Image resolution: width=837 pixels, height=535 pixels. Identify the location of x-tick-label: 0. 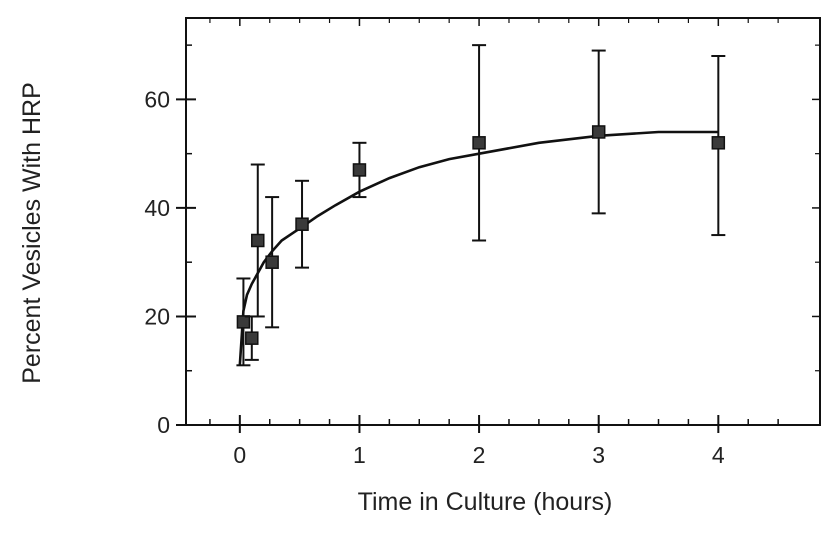
(239, 455).